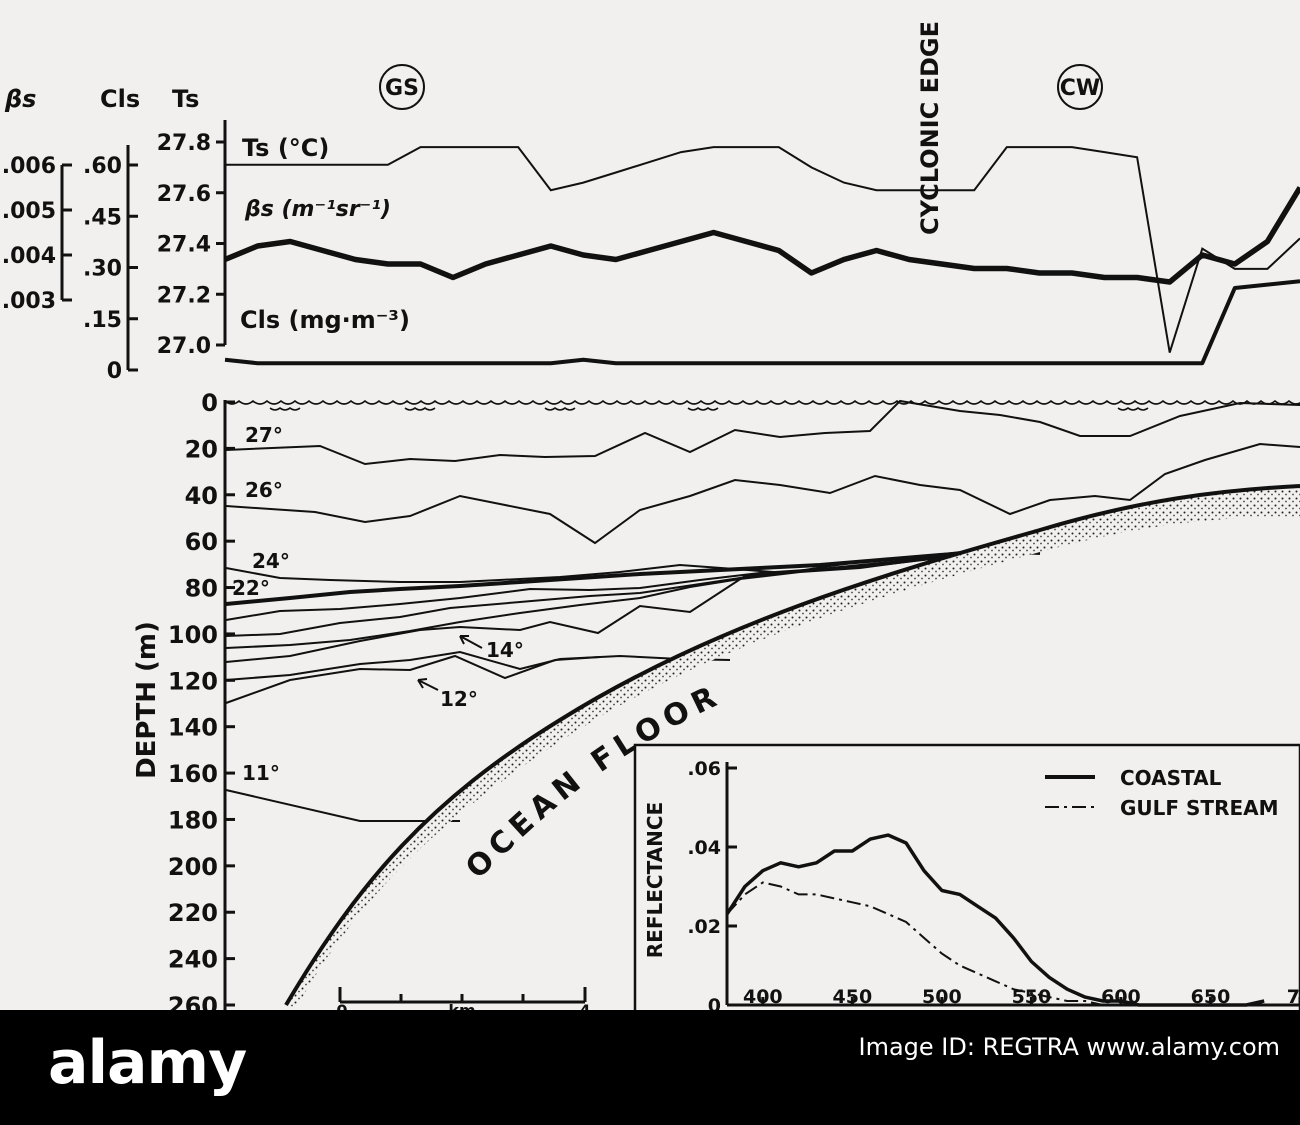 Image resolution: width=1300 pixels, height=1125 pixels. Describe the element at coordinates (704, 927) in the screenshot. I see `inset-y-tick-label: .02` at that location.